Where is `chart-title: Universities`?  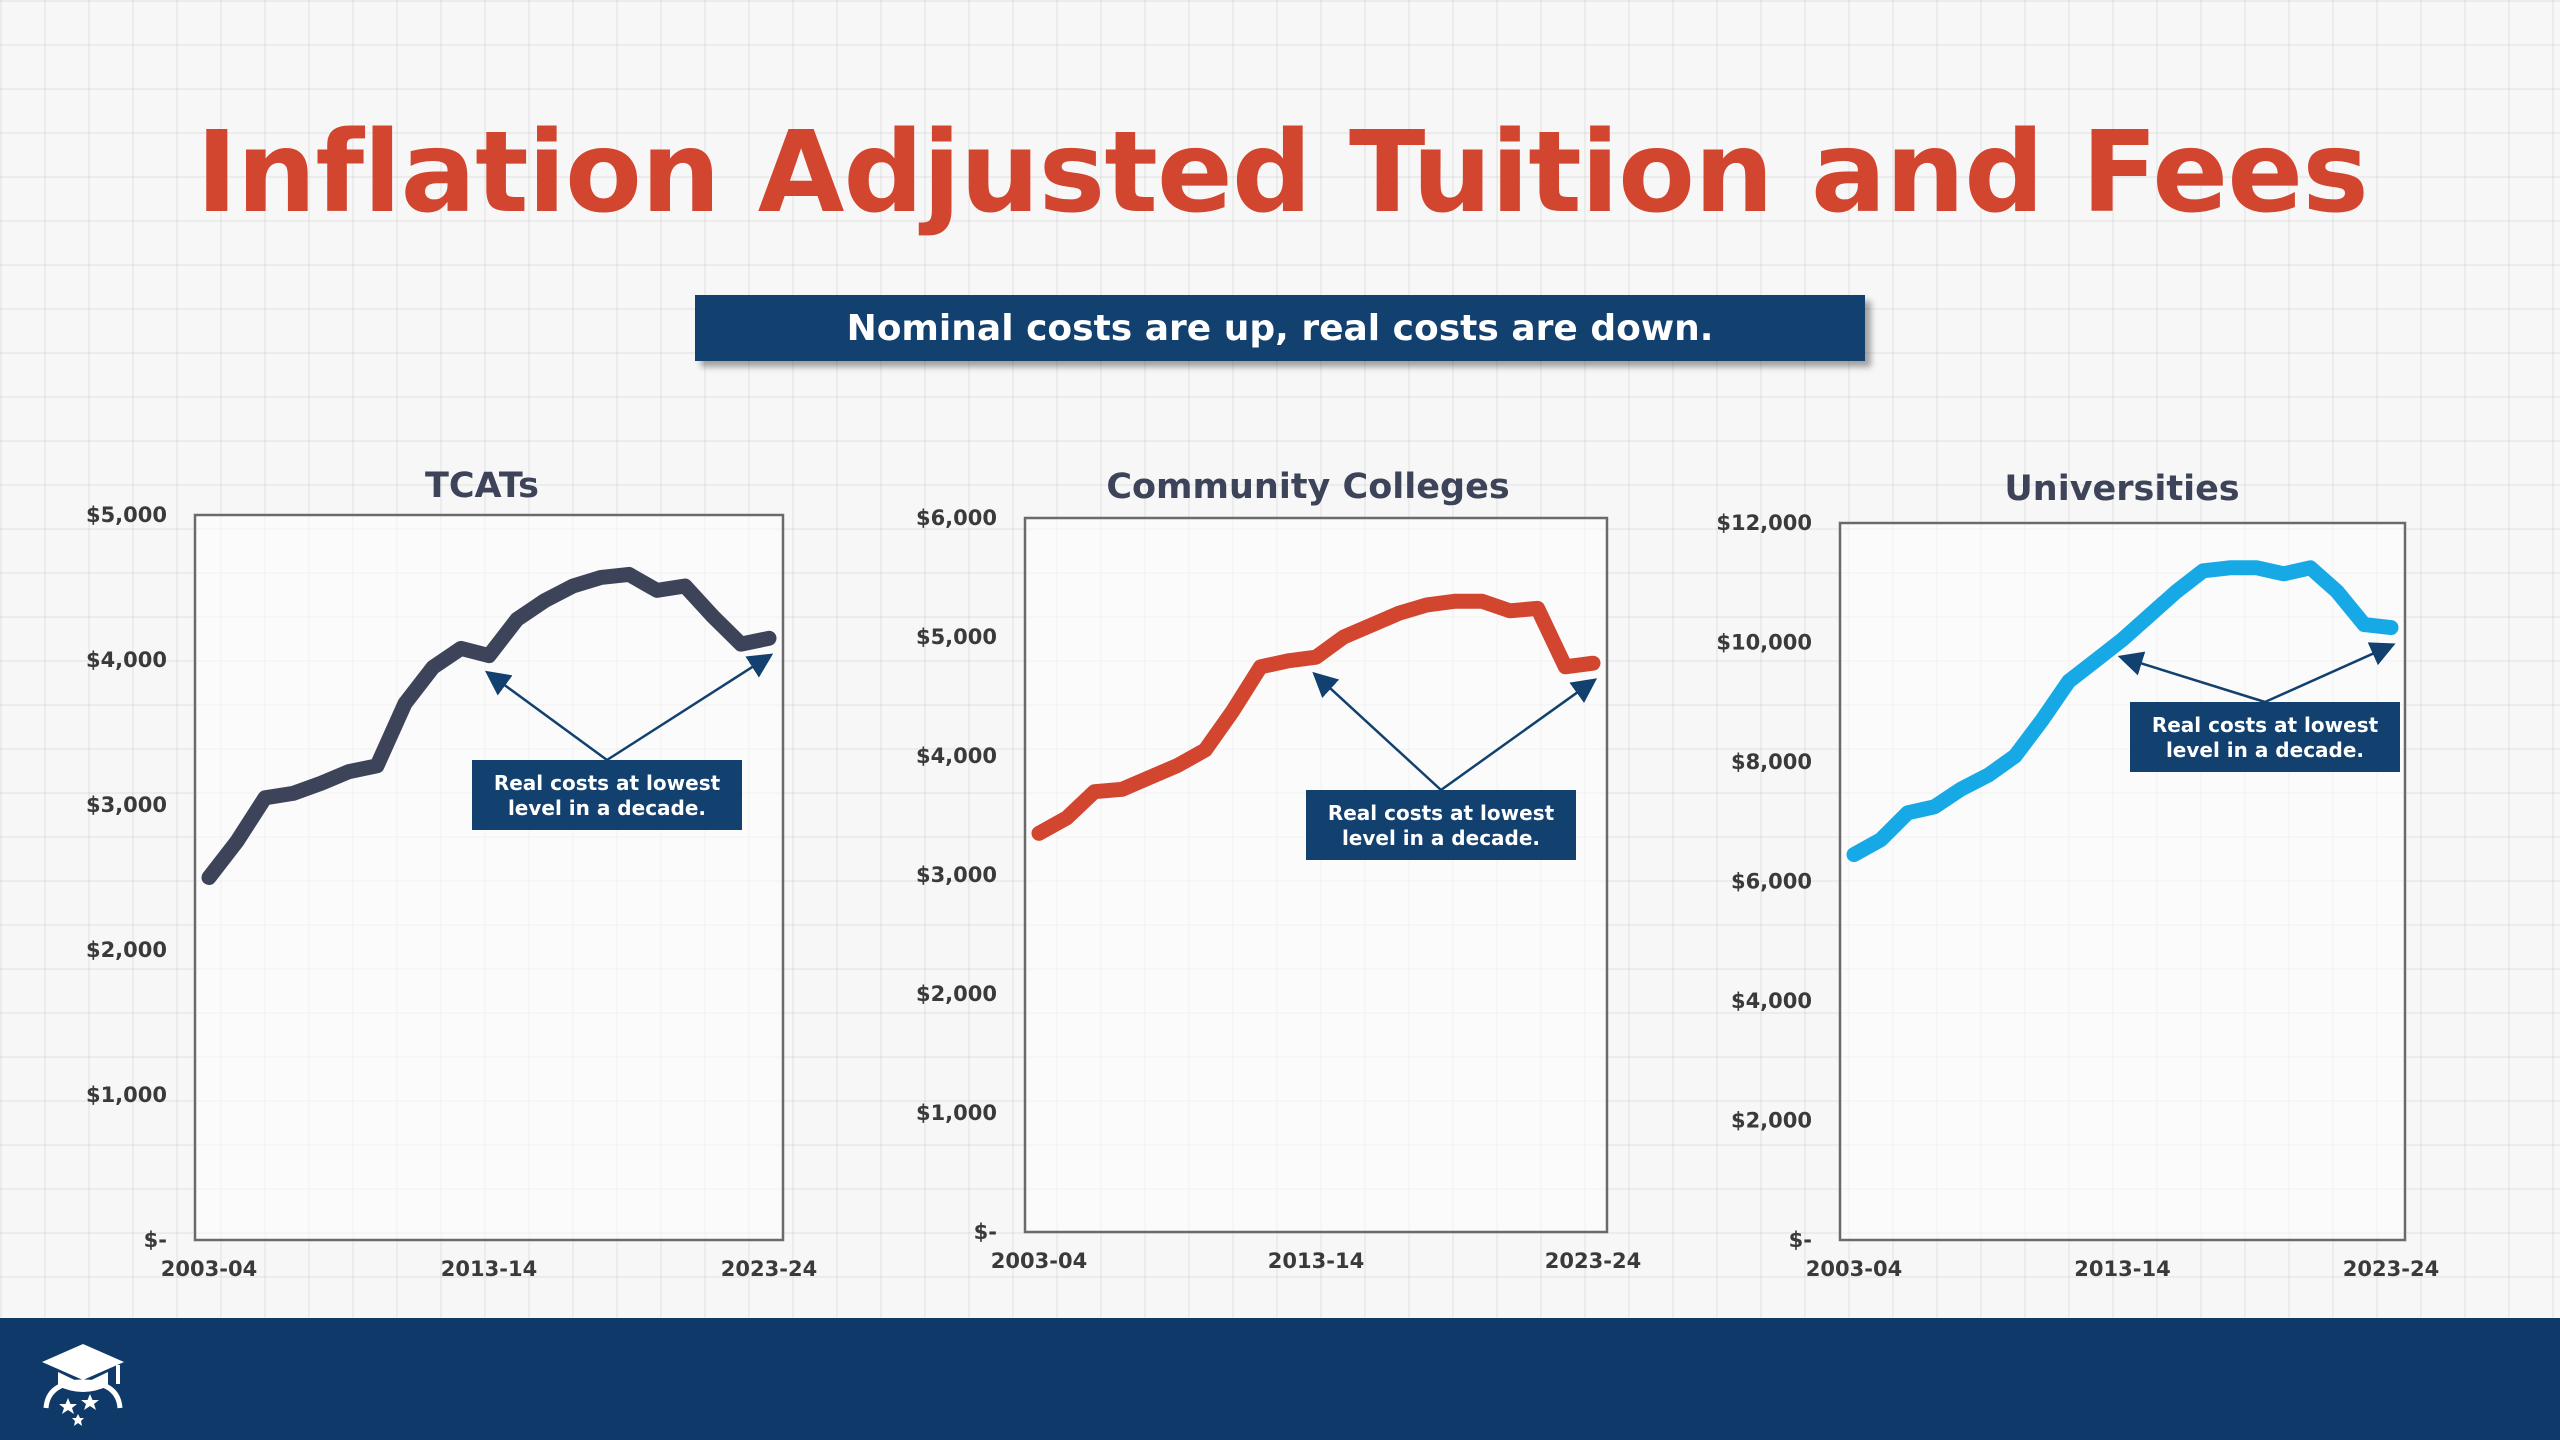 chart-title: Universities is located at coordinates (2121, 489).